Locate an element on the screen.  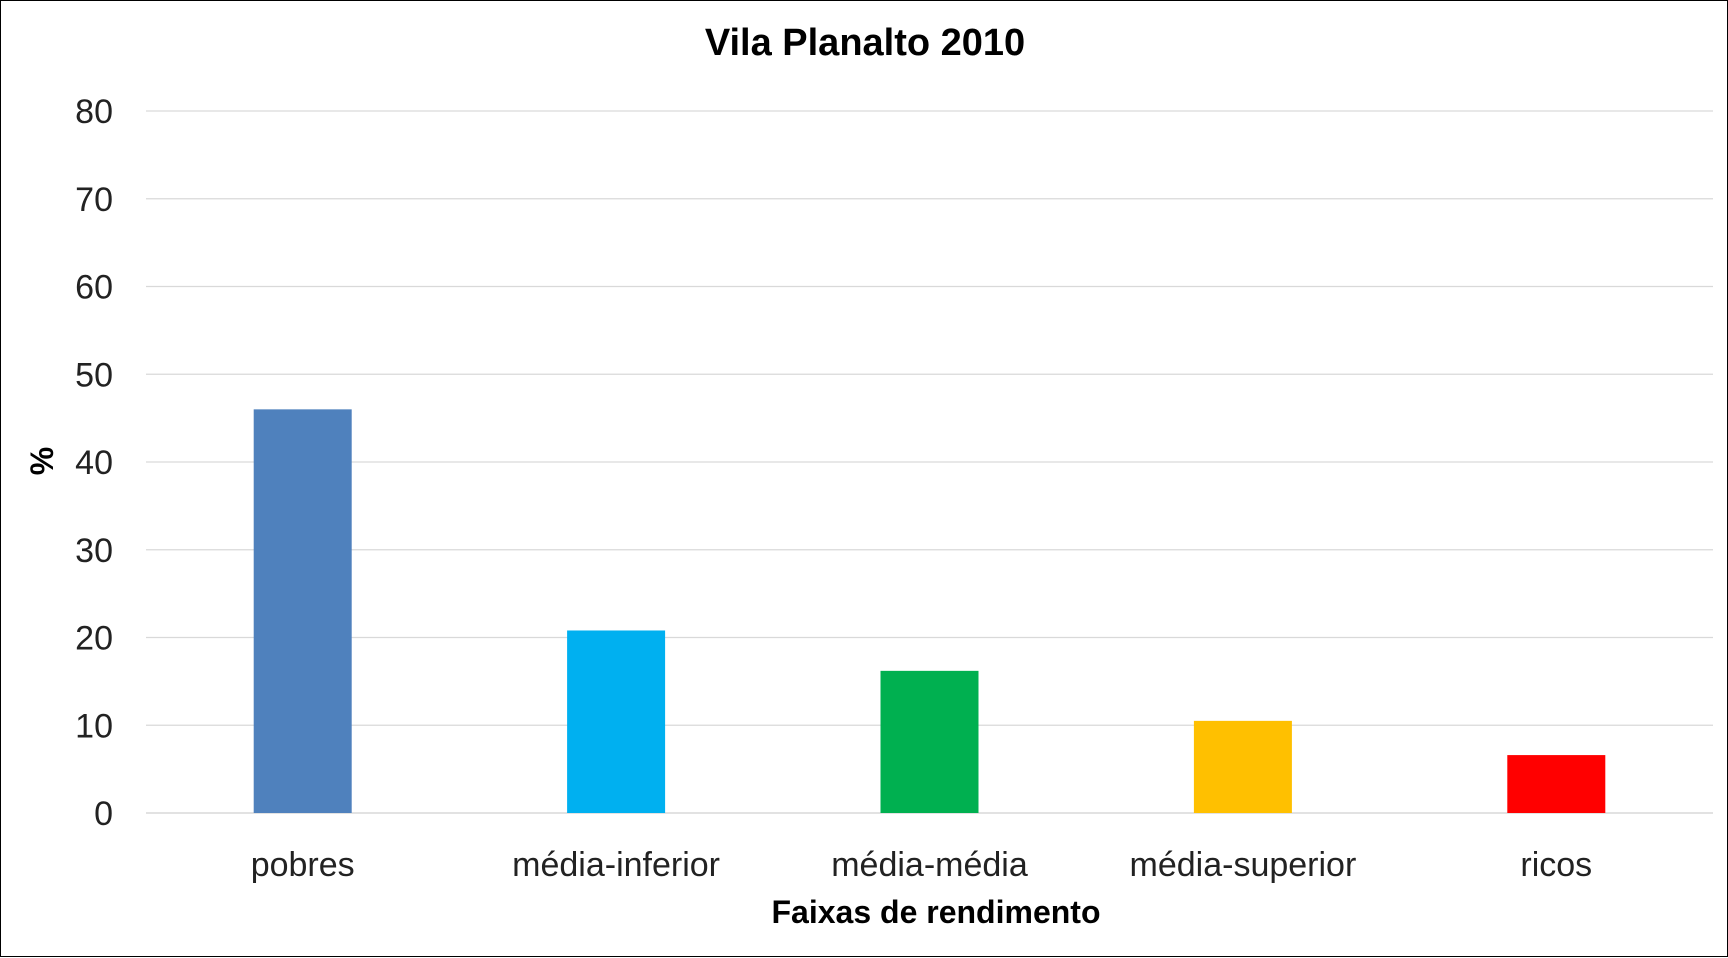
x-tick-label: média-média is located at coordinates (929, 865).